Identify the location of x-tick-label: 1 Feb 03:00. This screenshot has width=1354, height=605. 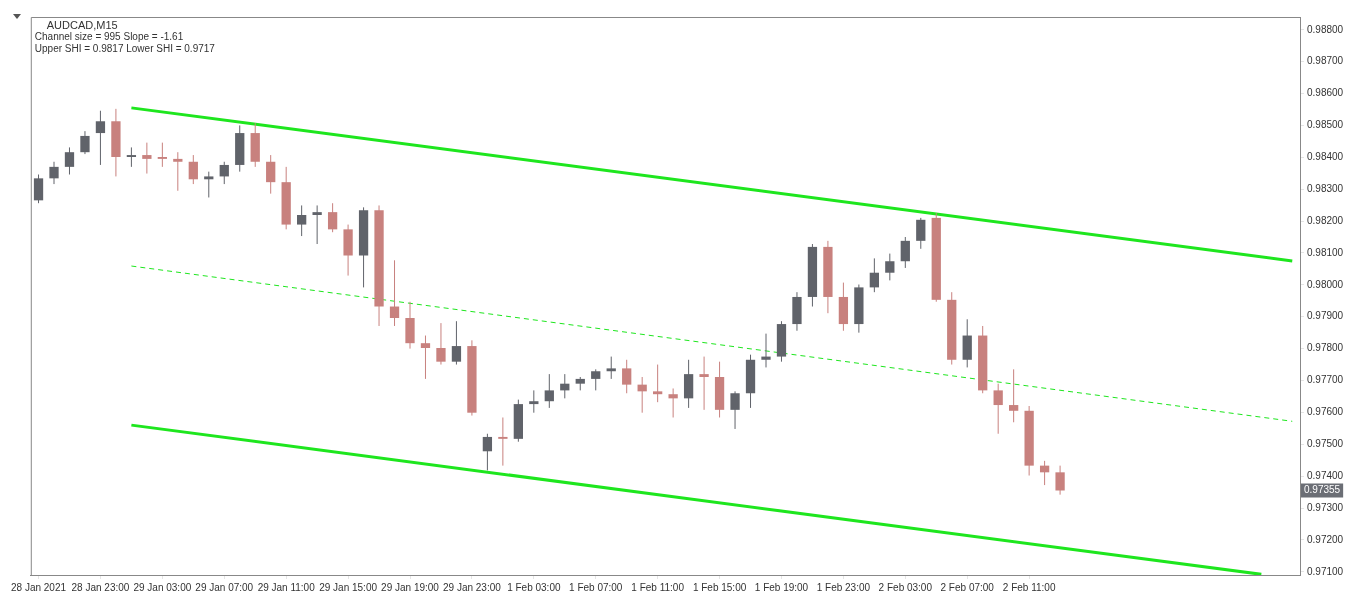
(534, 587).